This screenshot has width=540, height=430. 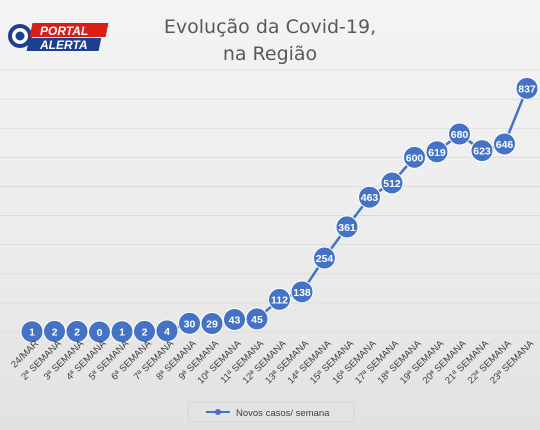 I want to click on data-label: 4, so click(x=167, y=332).